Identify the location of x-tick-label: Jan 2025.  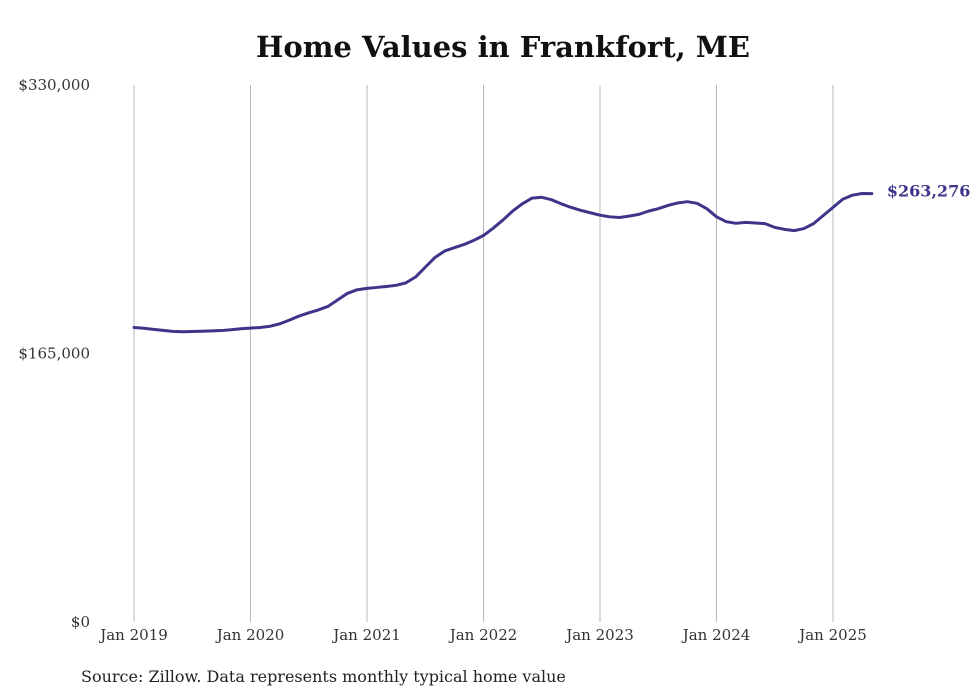
(832, 635).